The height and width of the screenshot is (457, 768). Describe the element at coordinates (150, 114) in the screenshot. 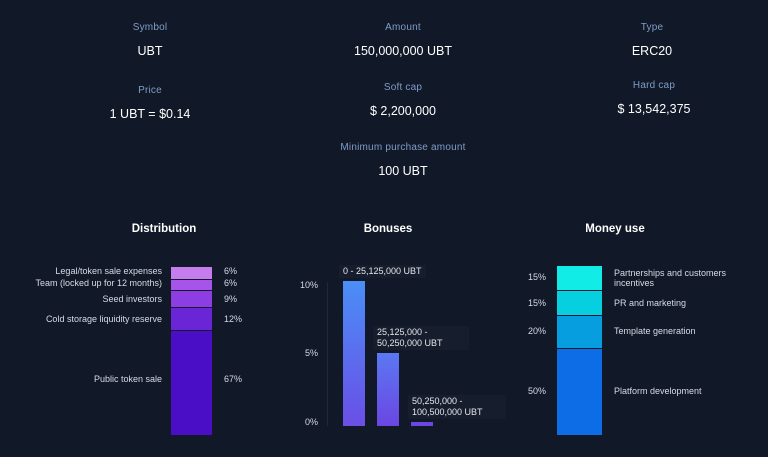

I see `price-value: 1 UBT = $0.14` at that location.